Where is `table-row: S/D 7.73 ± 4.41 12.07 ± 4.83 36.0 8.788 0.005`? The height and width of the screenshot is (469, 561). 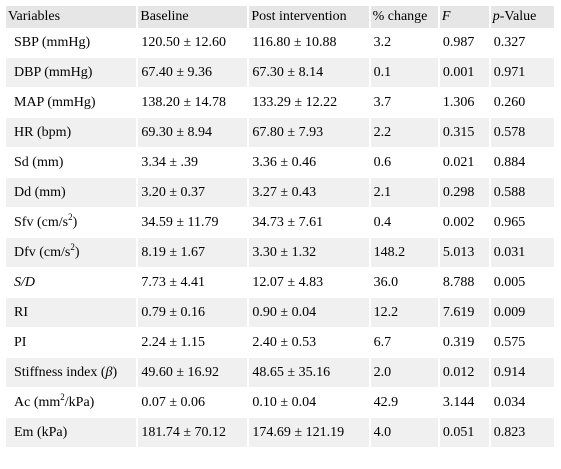 table-row: S/D 7.73 ± 4.41 12.07 ± 4.83 36.0 8.788 0.005 is located at coordinates (280, 283).